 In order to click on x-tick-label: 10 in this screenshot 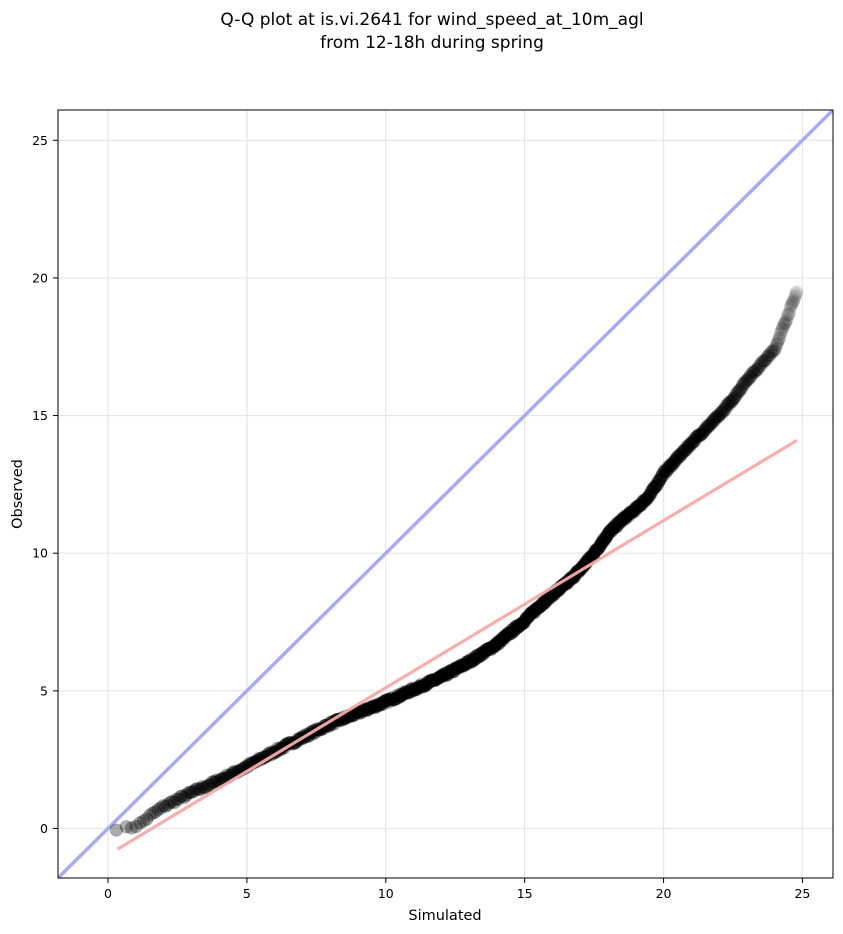, I will do `click(386, 893)`.